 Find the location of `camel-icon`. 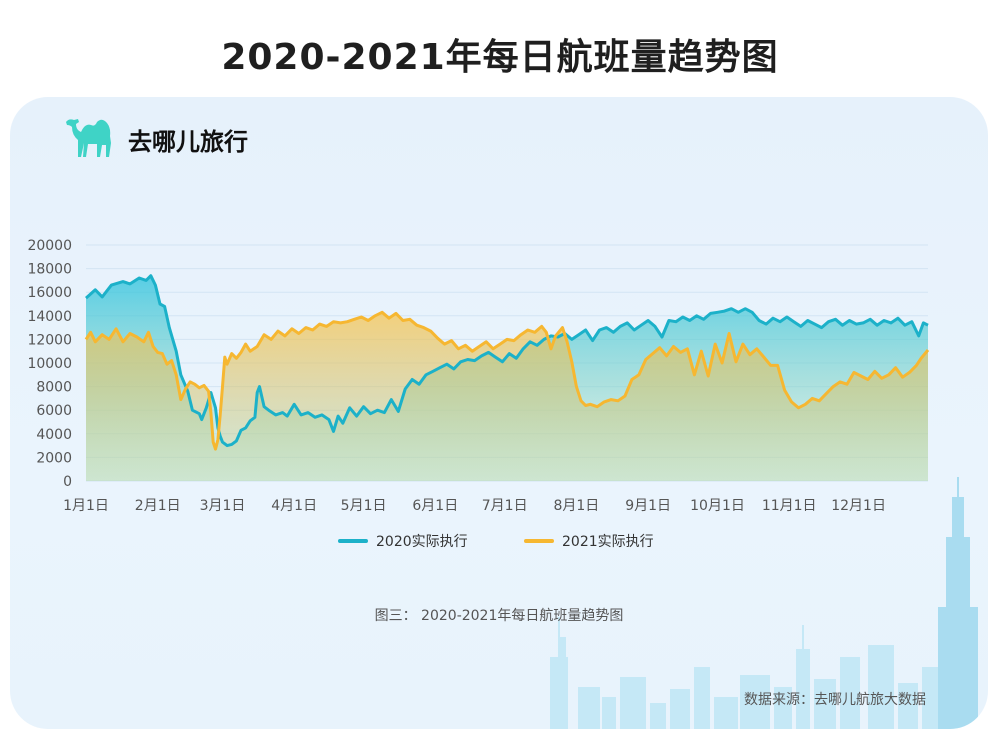

camel-icon is located at coordinates (88, 138).